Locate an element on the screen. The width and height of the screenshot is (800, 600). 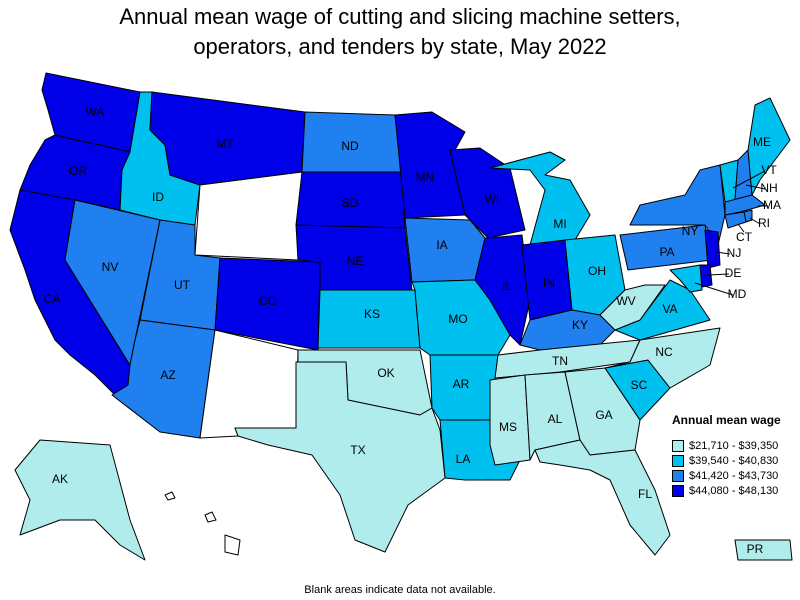
state-label-mo: MO is located at coordinates (457, 319).